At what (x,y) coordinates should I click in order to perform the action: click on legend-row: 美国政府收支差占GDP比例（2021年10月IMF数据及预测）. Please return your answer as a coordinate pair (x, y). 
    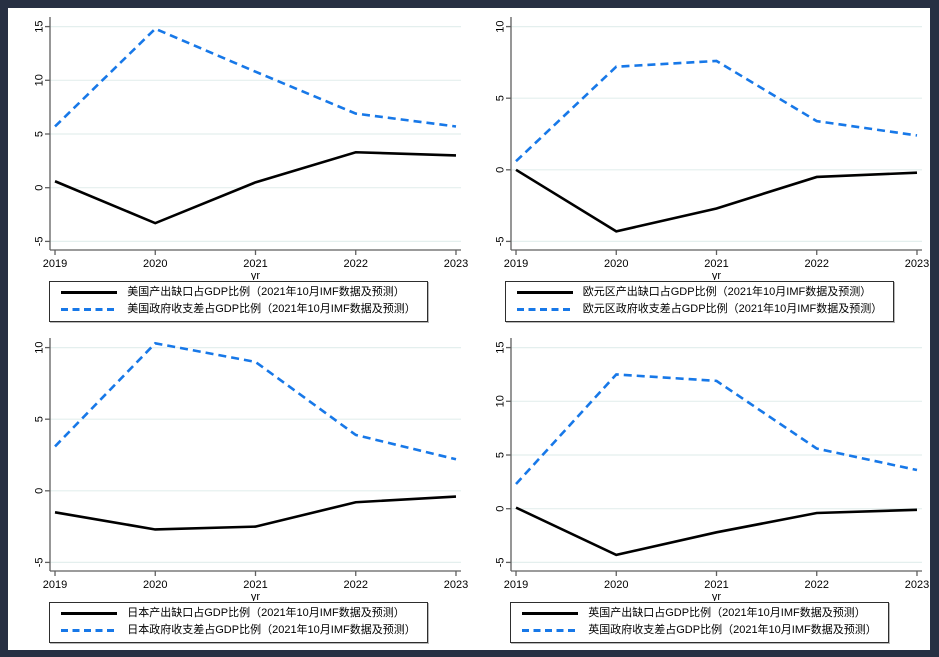
    Looking at the image, I should click on (238, 309).